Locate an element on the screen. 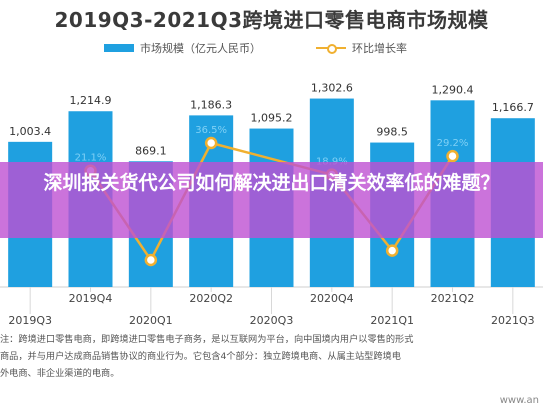  growth-rate-label: 29.2% is located at coordinates (453, 143).